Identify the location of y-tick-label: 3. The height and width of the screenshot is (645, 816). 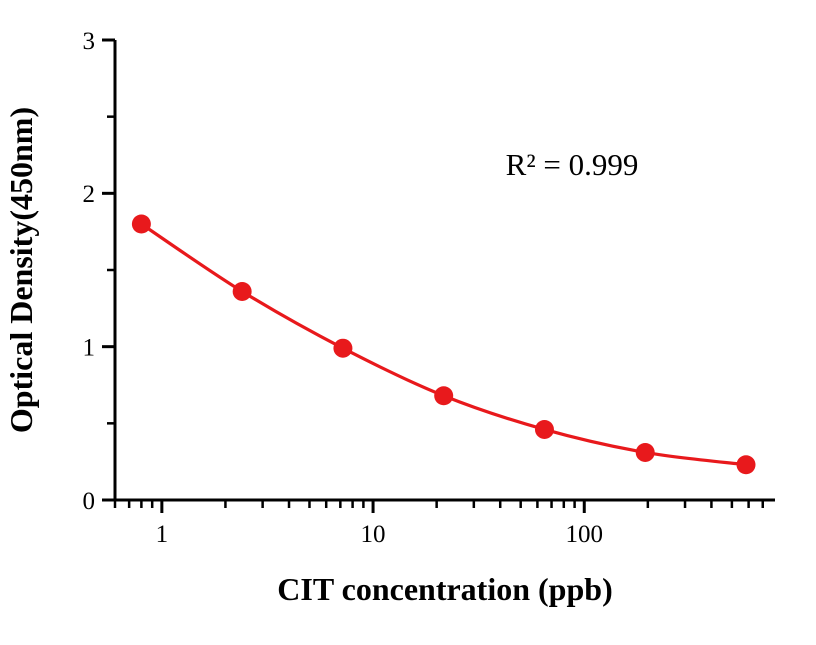
(89, 41).